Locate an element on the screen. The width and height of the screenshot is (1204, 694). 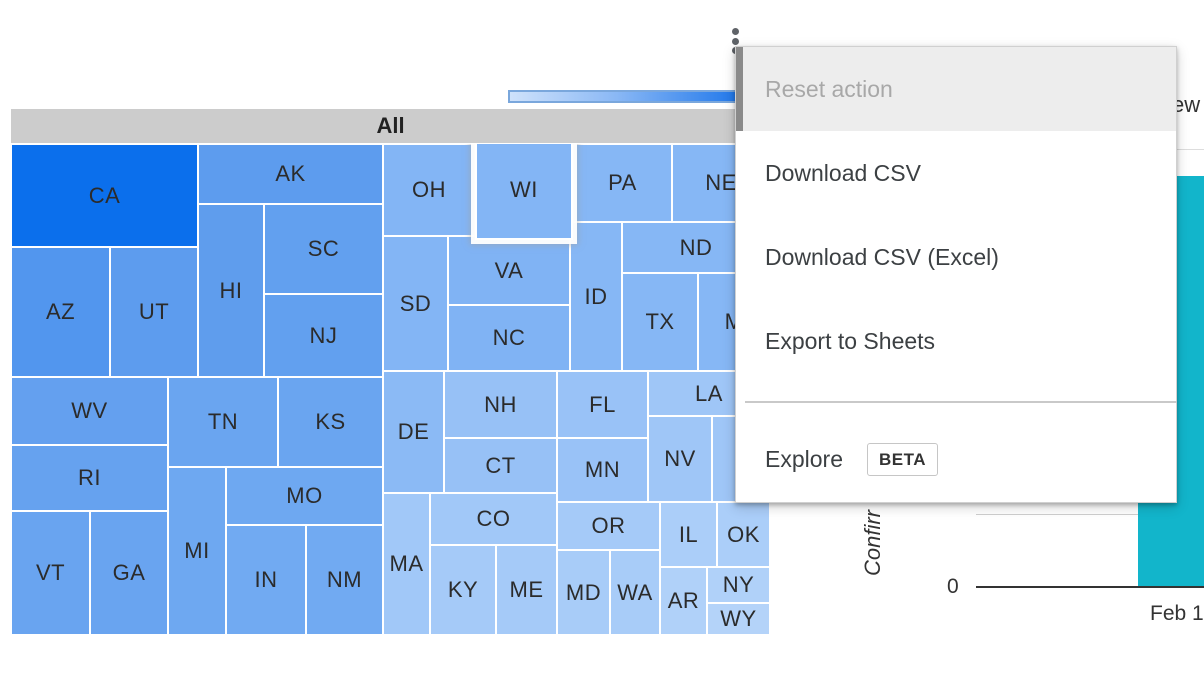
treemap-tile-sd: SD is located at coordinates (415, 303).